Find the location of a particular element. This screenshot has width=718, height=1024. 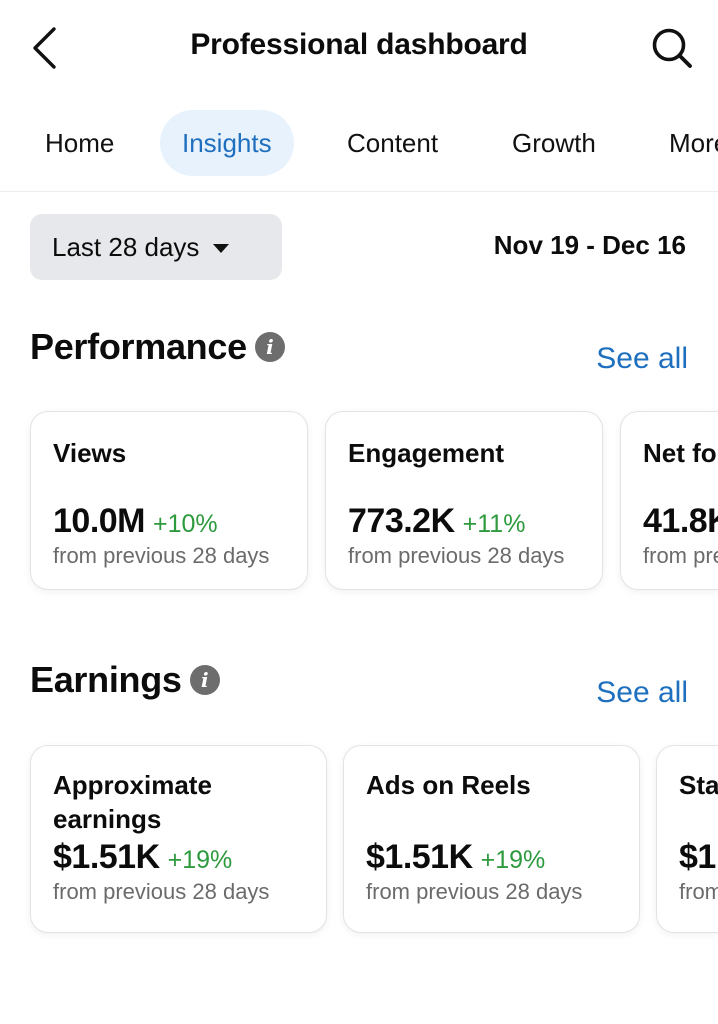

back-button is located at coordinates (44, 48).